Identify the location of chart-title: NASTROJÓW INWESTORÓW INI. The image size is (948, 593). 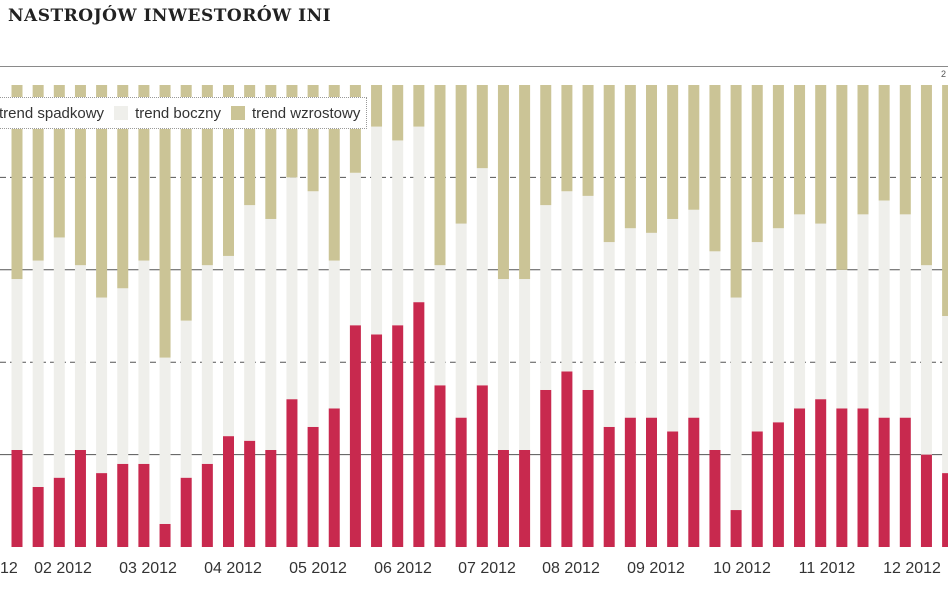
(170, 16).